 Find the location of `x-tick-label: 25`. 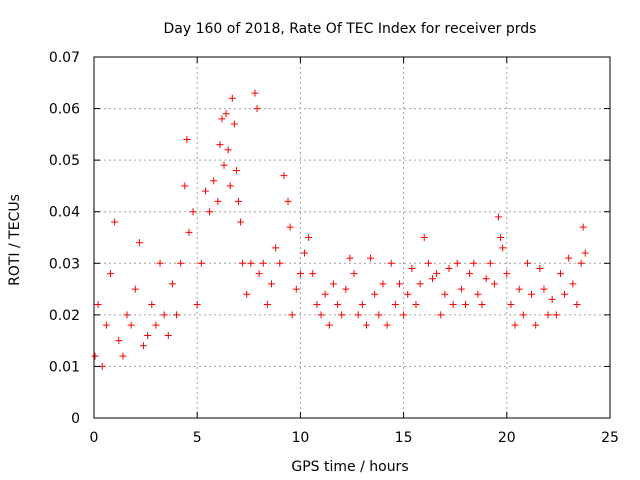

x-tick-label: 25 is located at coordinates (610, 438).